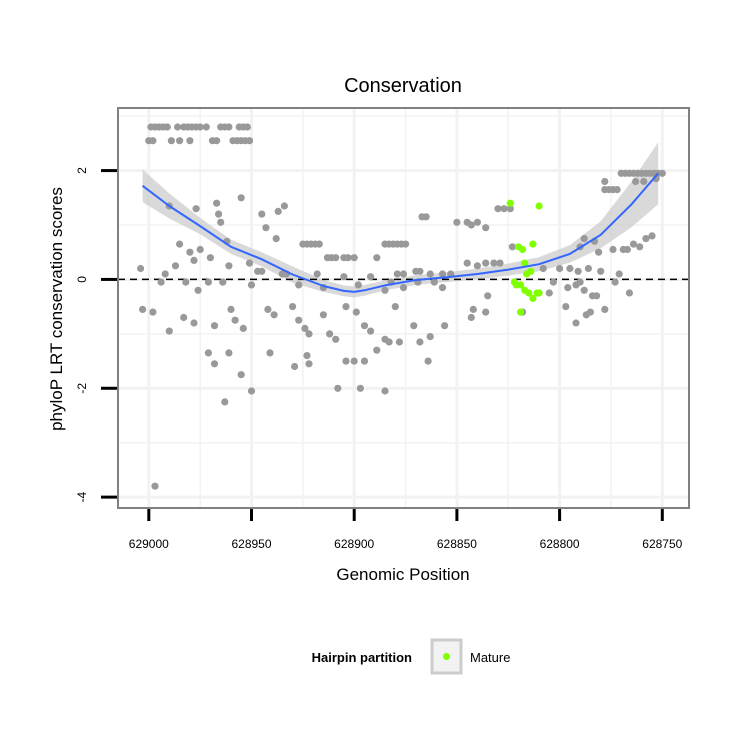  I want to click on loess-smooth-line, so click(400, 232).